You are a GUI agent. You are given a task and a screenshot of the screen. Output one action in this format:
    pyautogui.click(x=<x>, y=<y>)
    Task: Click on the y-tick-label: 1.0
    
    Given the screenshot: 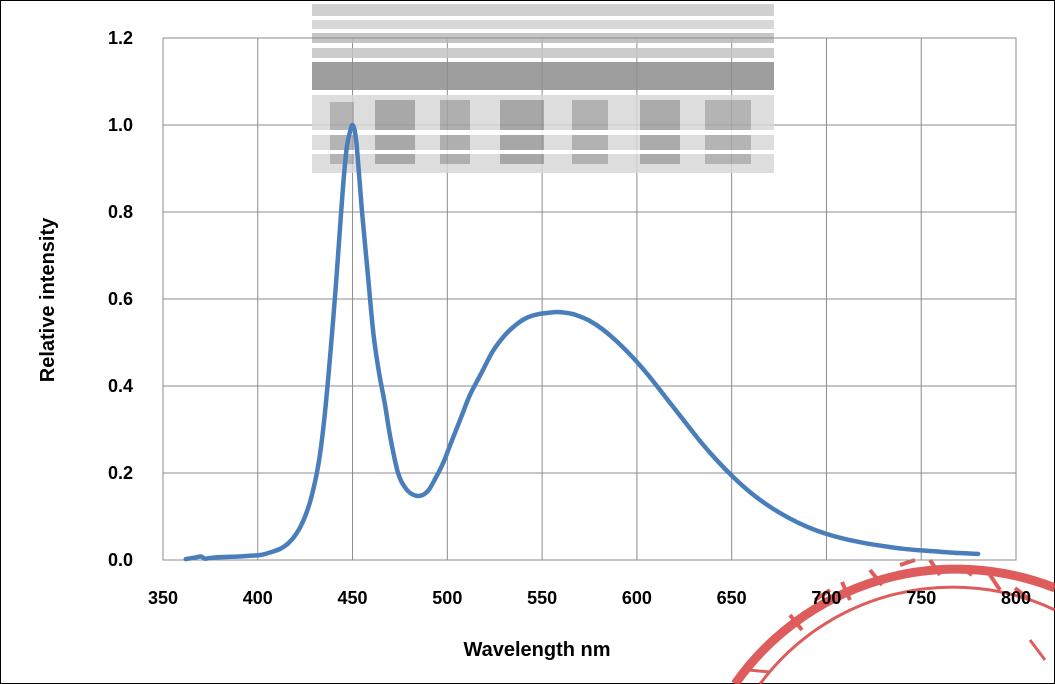 What is the action you would take?
    pyautogui.click(x=120, y=125)
    